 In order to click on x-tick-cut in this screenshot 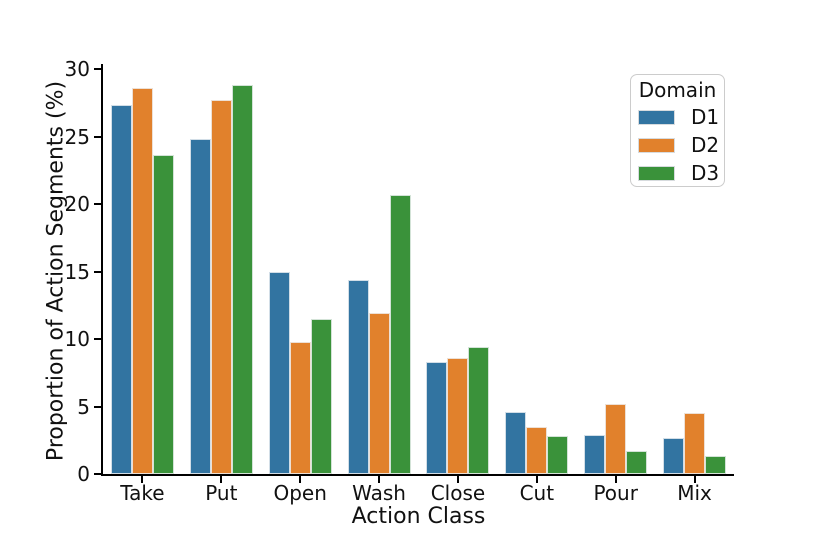, I will do `click(536, 479)`.